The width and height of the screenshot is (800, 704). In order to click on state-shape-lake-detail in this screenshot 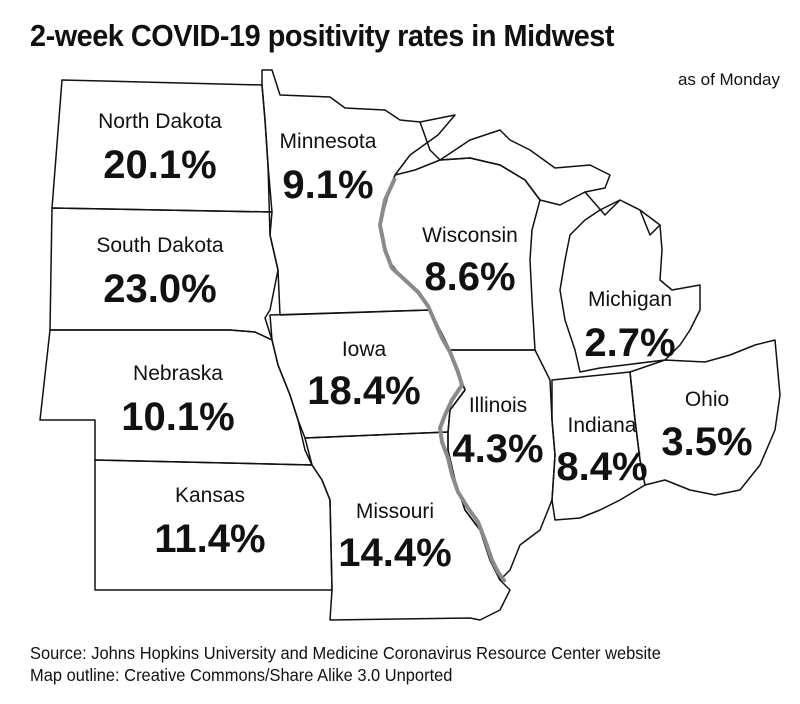, I will do `click(540, 178)`.